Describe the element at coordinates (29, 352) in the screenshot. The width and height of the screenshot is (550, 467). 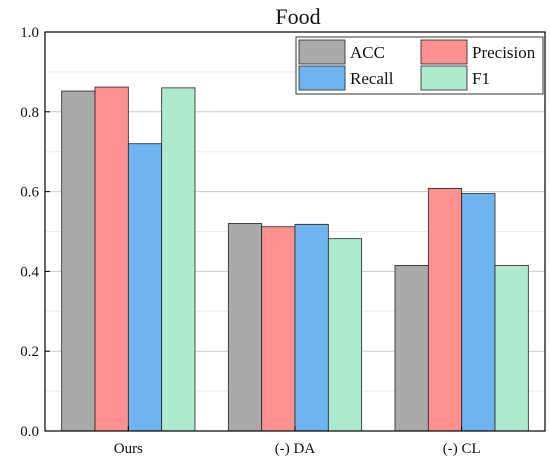
I see `y-tick-label: 0.2` at that location.